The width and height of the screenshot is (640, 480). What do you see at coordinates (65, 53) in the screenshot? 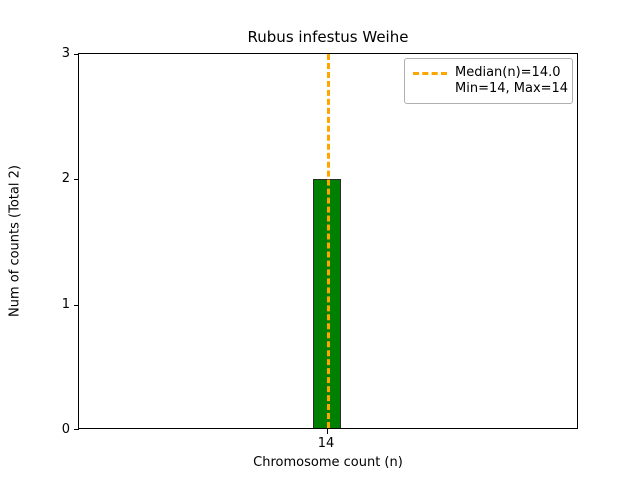
I see `y-tick-label-3: 3` at bounding box center [65, 53].